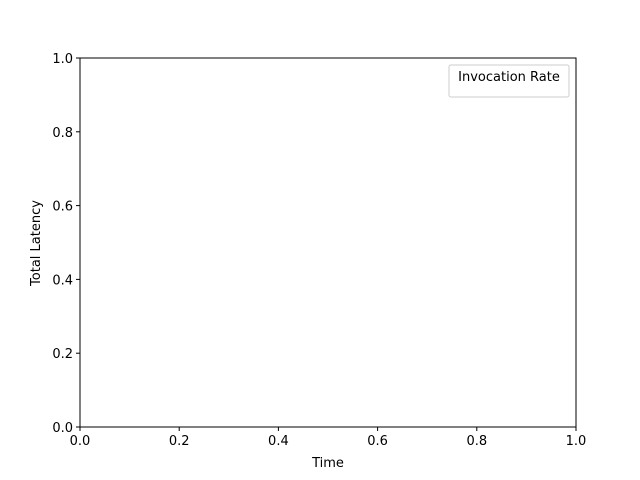  What do you see at coordinates (278, 441) in the screenshot?
I see `x-tick-label: 0.4` at bounding box center [278, 441].